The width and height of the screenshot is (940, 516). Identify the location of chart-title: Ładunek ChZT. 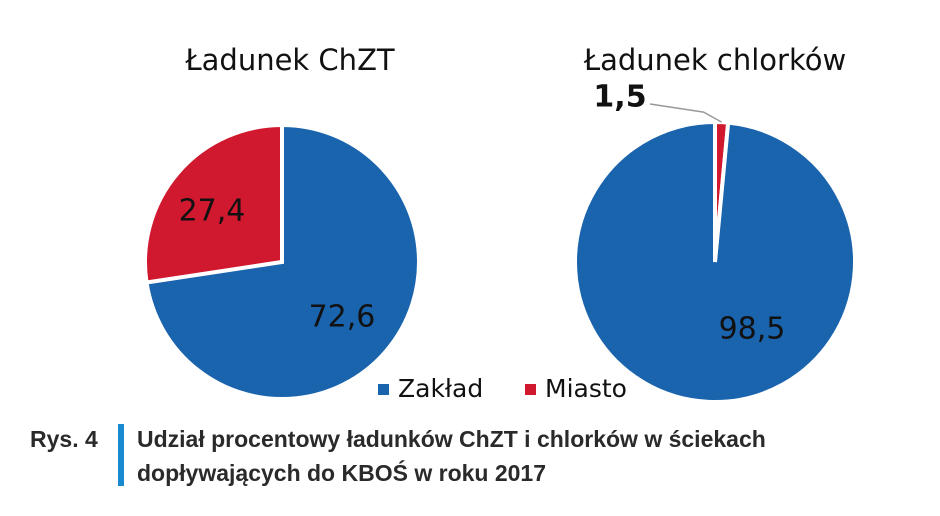
(289, 60).